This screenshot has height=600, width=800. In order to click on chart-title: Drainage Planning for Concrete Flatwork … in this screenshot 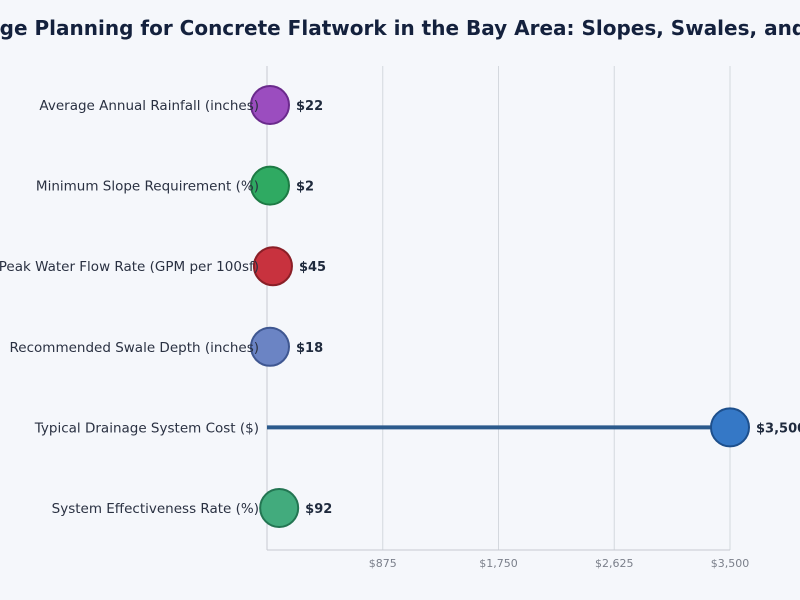, I will do `click(400, 28)`.